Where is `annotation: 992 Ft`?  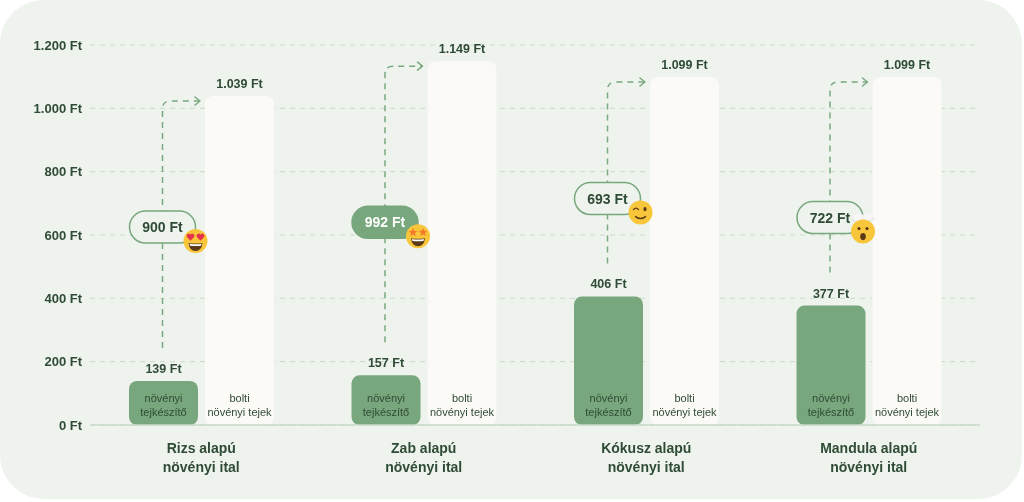 annotation: 992 Ft is located at coordinates (385, 222).